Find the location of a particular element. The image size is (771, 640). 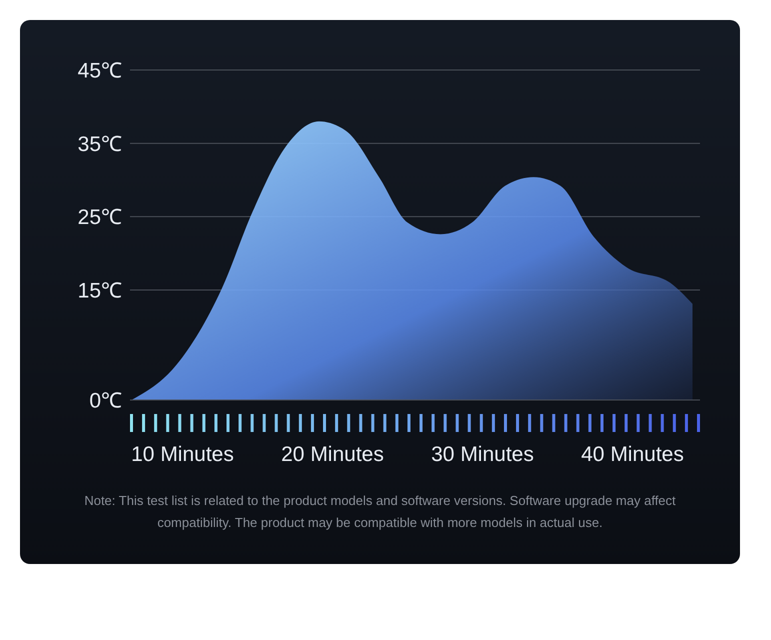

x-tick-label: 10 Minutes is located at coordinates (182, 454).